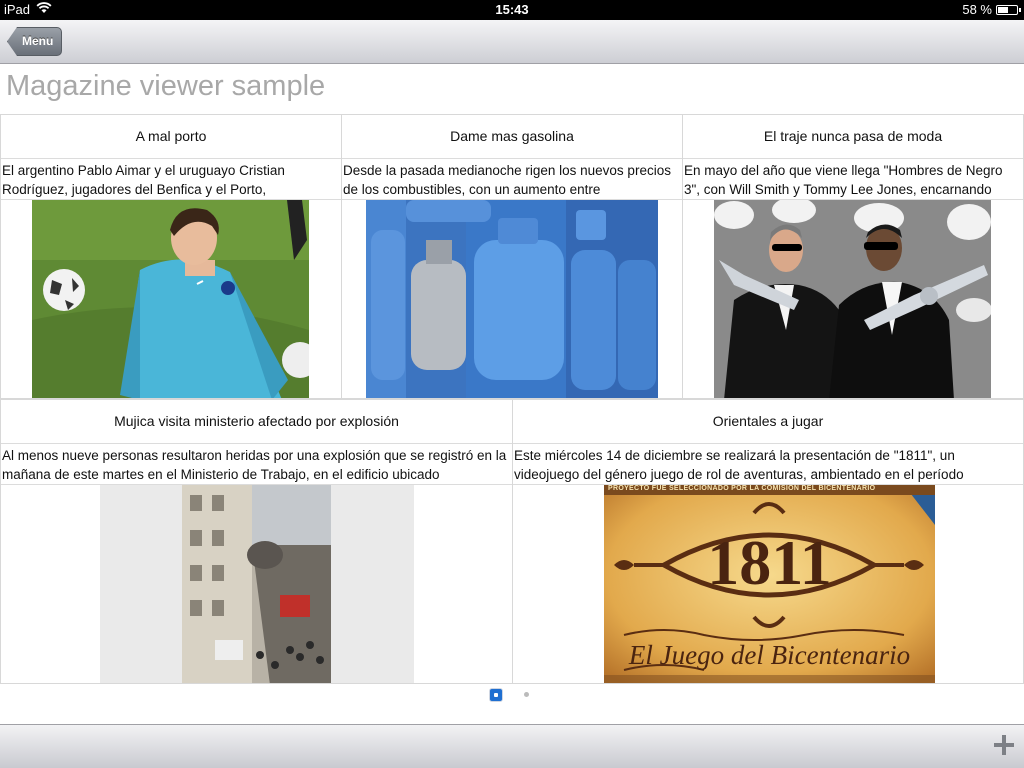  What do you see at coordinates (44, 9) in the screenshot?
I see `wifi-icon` at bounding box center [44, 9].